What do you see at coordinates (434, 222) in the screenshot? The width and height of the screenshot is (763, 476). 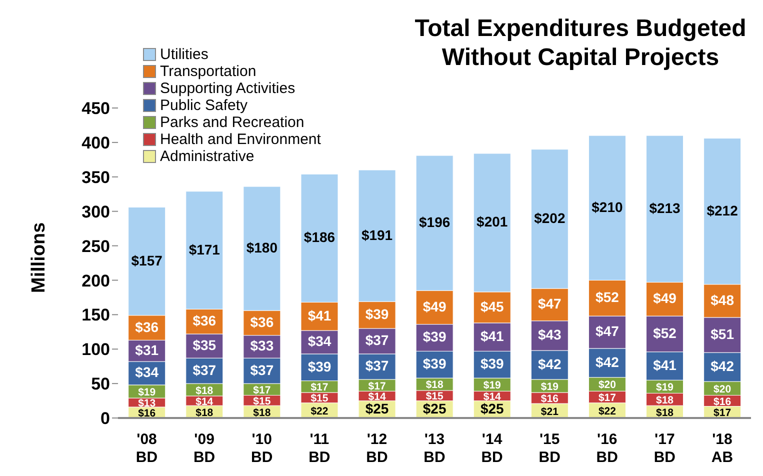 I see `data-label: $196` at bounding box center [434, 222].